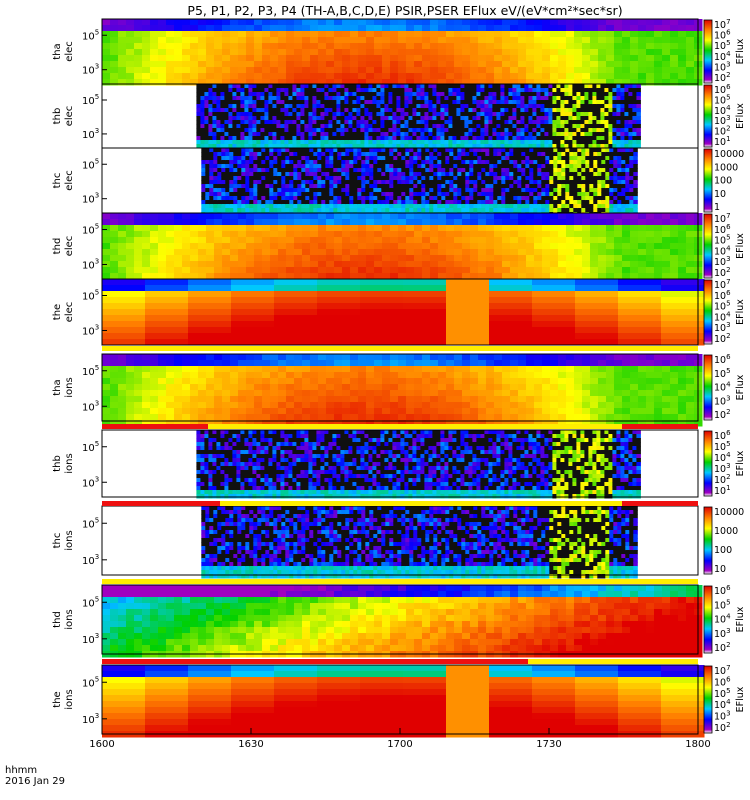 This screenshot has height=800, width=750. Describe the element at coordinates (722, 619) in the screenshot. I see `colorbar-tick-label: 10⁴` at that location.